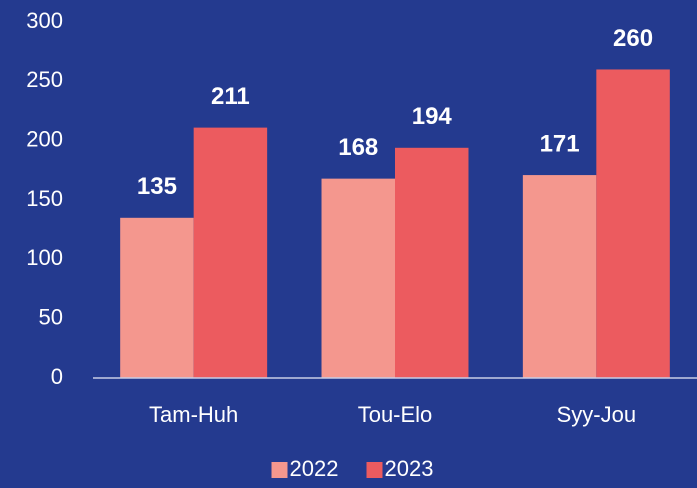  Describe the element at coordinates (51, 316) in the screenshot. I see `y-tick-label: 50` at that location.